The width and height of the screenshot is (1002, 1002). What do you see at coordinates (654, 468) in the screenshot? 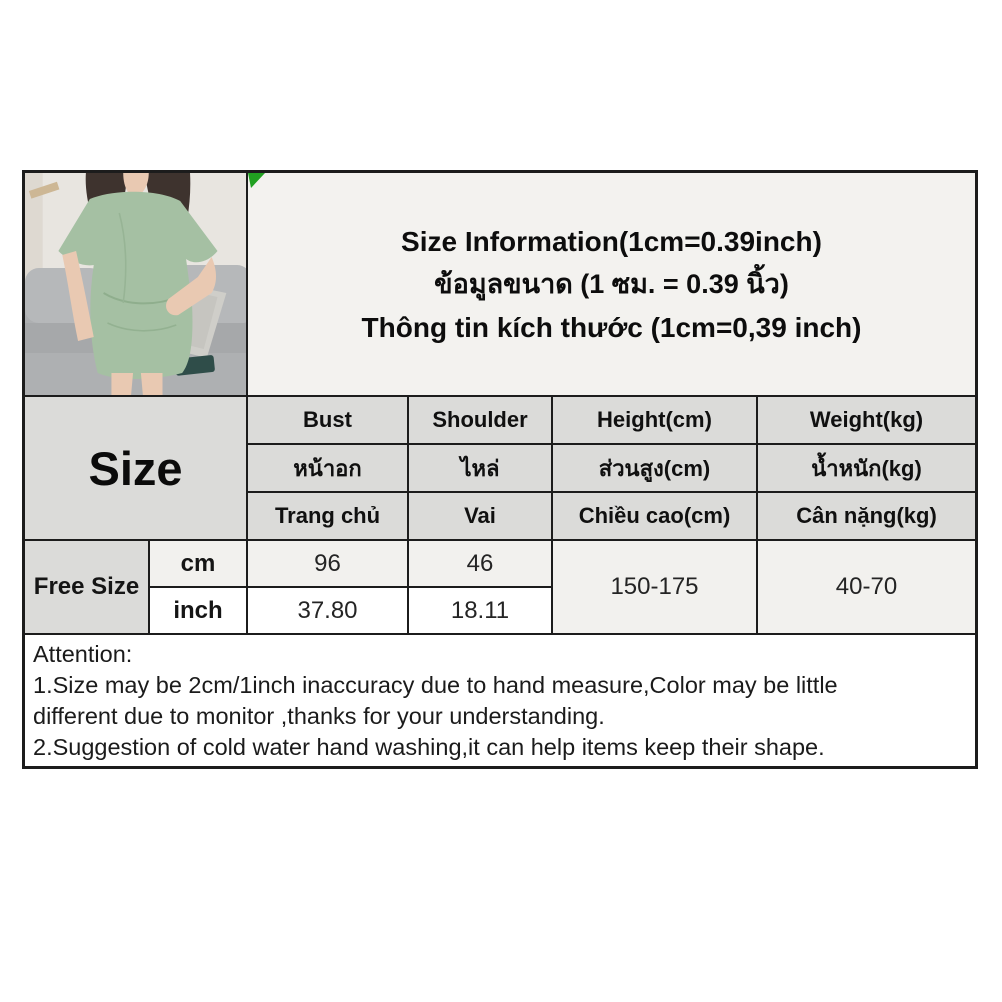
I see `header-height-th: ส่วนสูง(cm)` at bounding box center [654, 468].